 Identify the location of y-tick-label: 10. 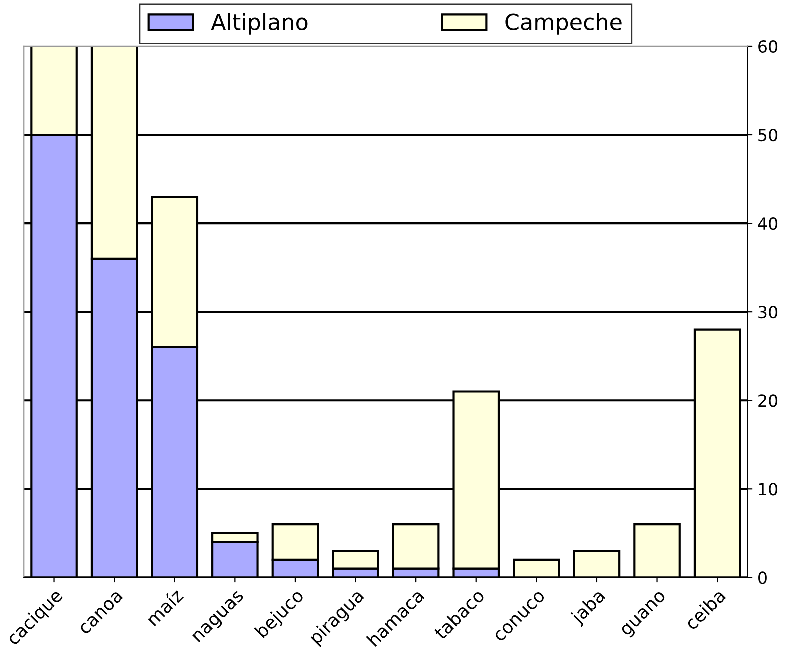
(768, 489).